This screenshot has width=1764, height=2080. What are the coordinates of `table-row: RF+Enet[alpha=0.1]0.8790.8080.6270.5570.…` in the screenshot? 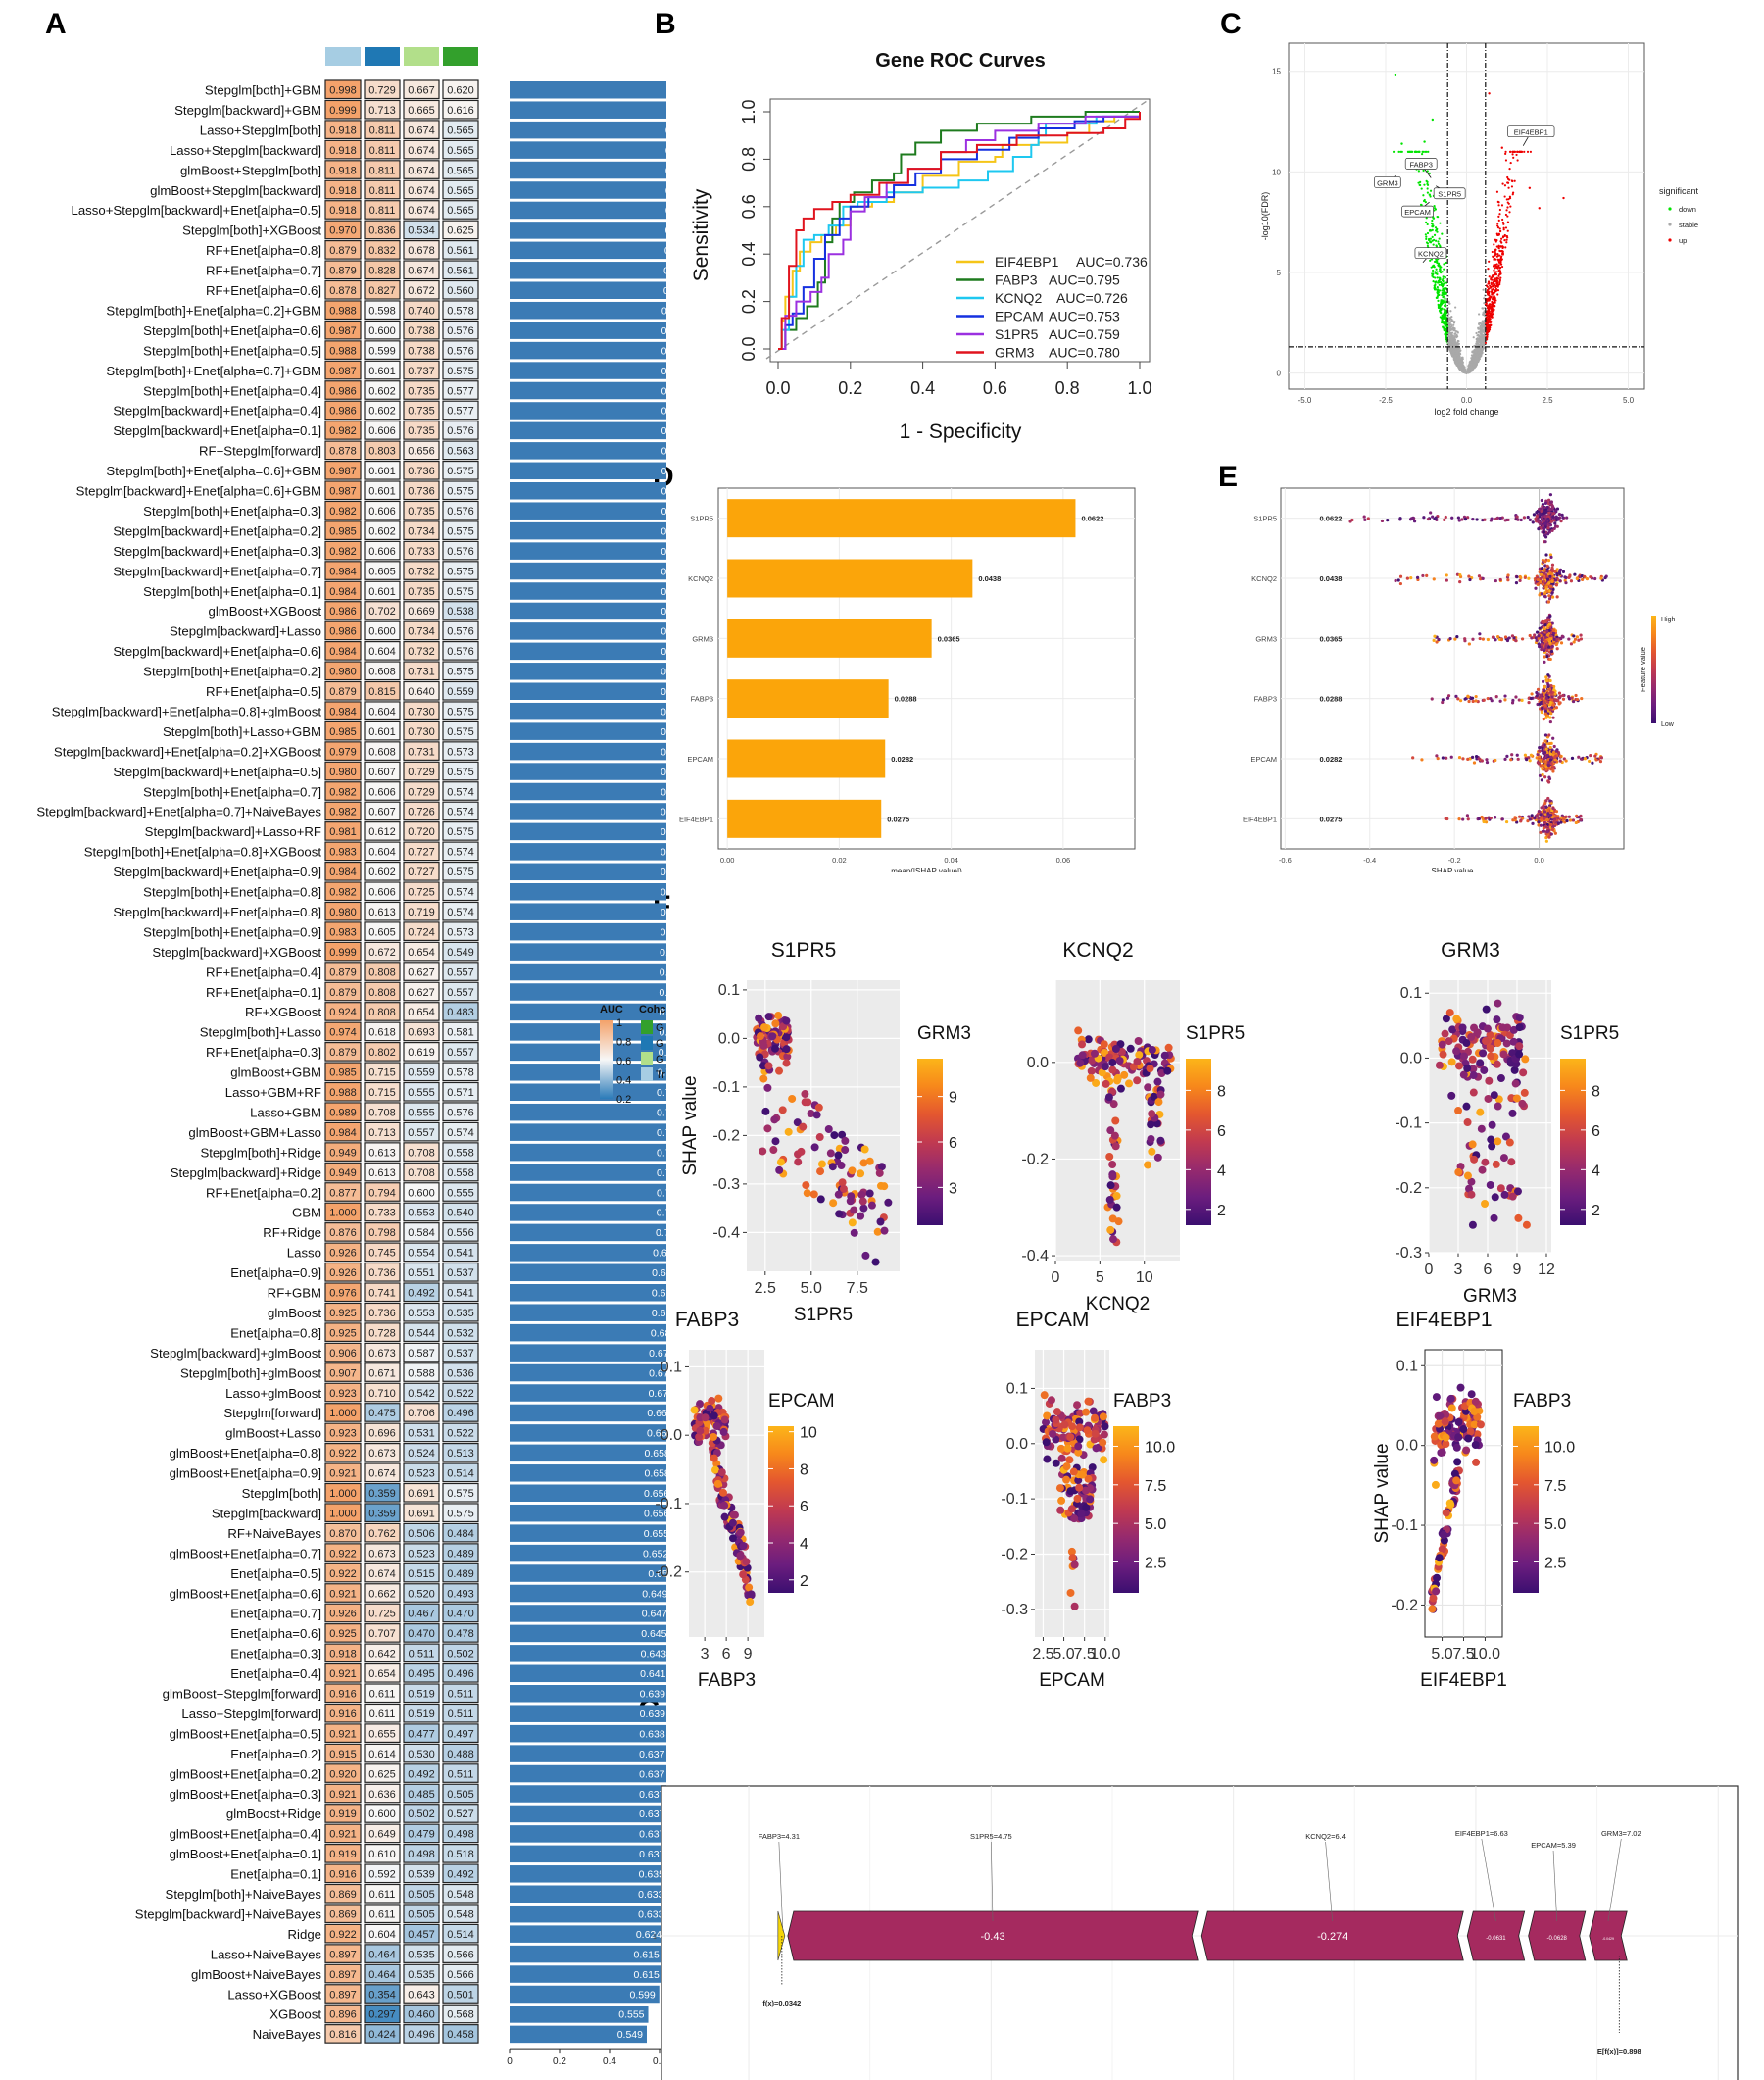 It's located at (436, 991).